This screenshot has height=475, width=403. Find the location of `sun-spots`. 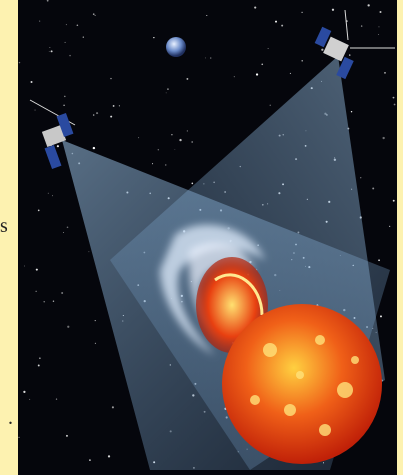

sun-spots is located at coordinates (304, 385).